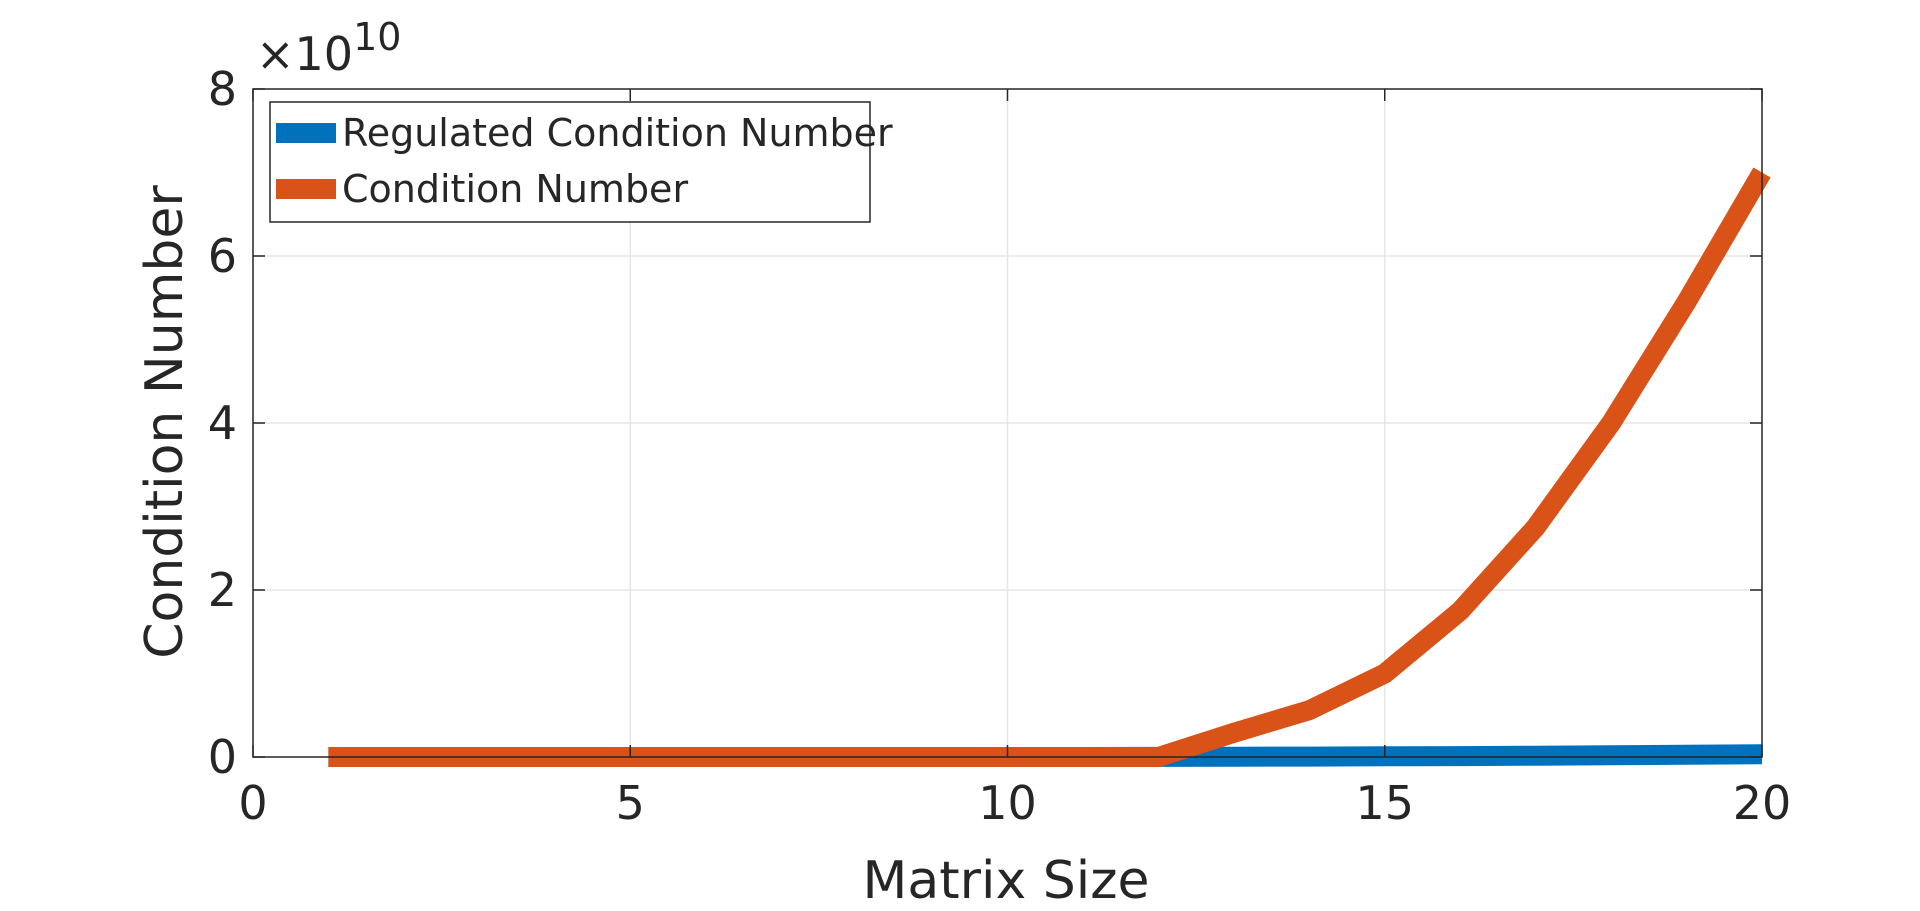 The image size is (1920, 911). Describe the element at coordinates (222, 89) in the screenshot. I see `y-tick-label: 8` at that location.